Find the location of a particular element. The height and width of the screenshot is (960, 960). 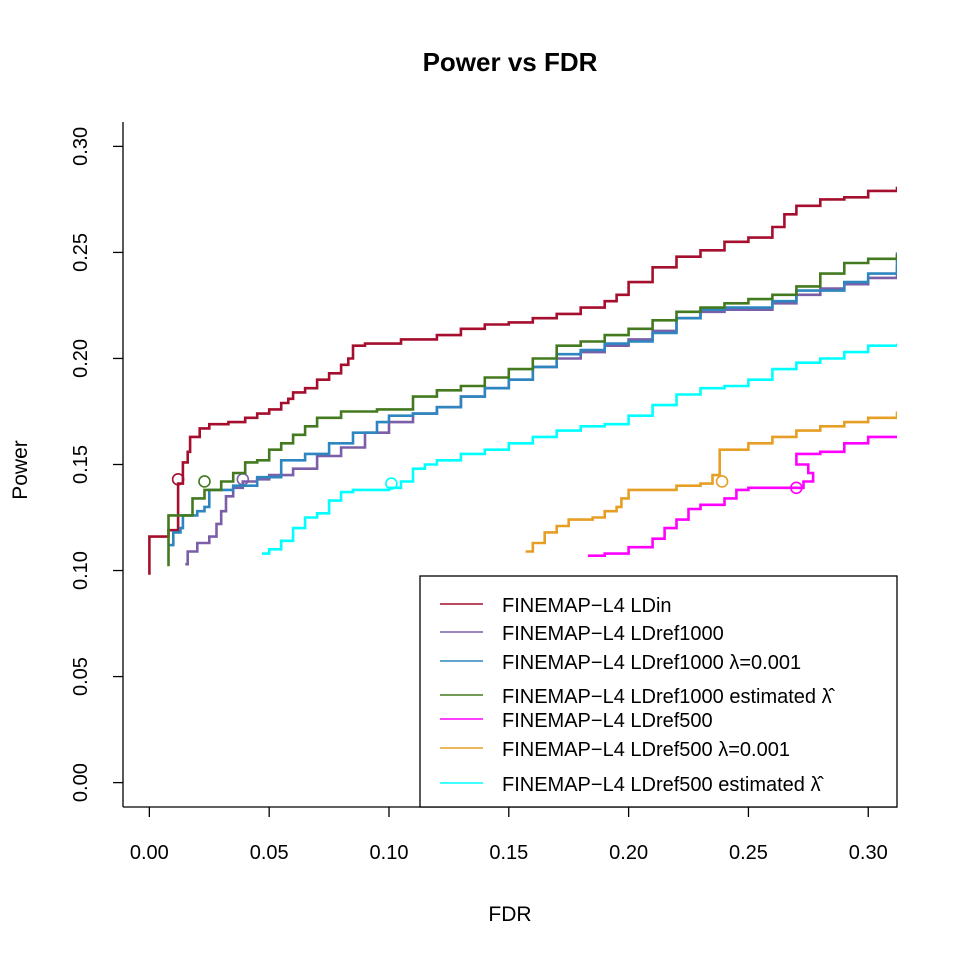

legend-label-4: FINEMAP−L4 LDref1000 estimated λ̂ is located at coordinates (669, 697).